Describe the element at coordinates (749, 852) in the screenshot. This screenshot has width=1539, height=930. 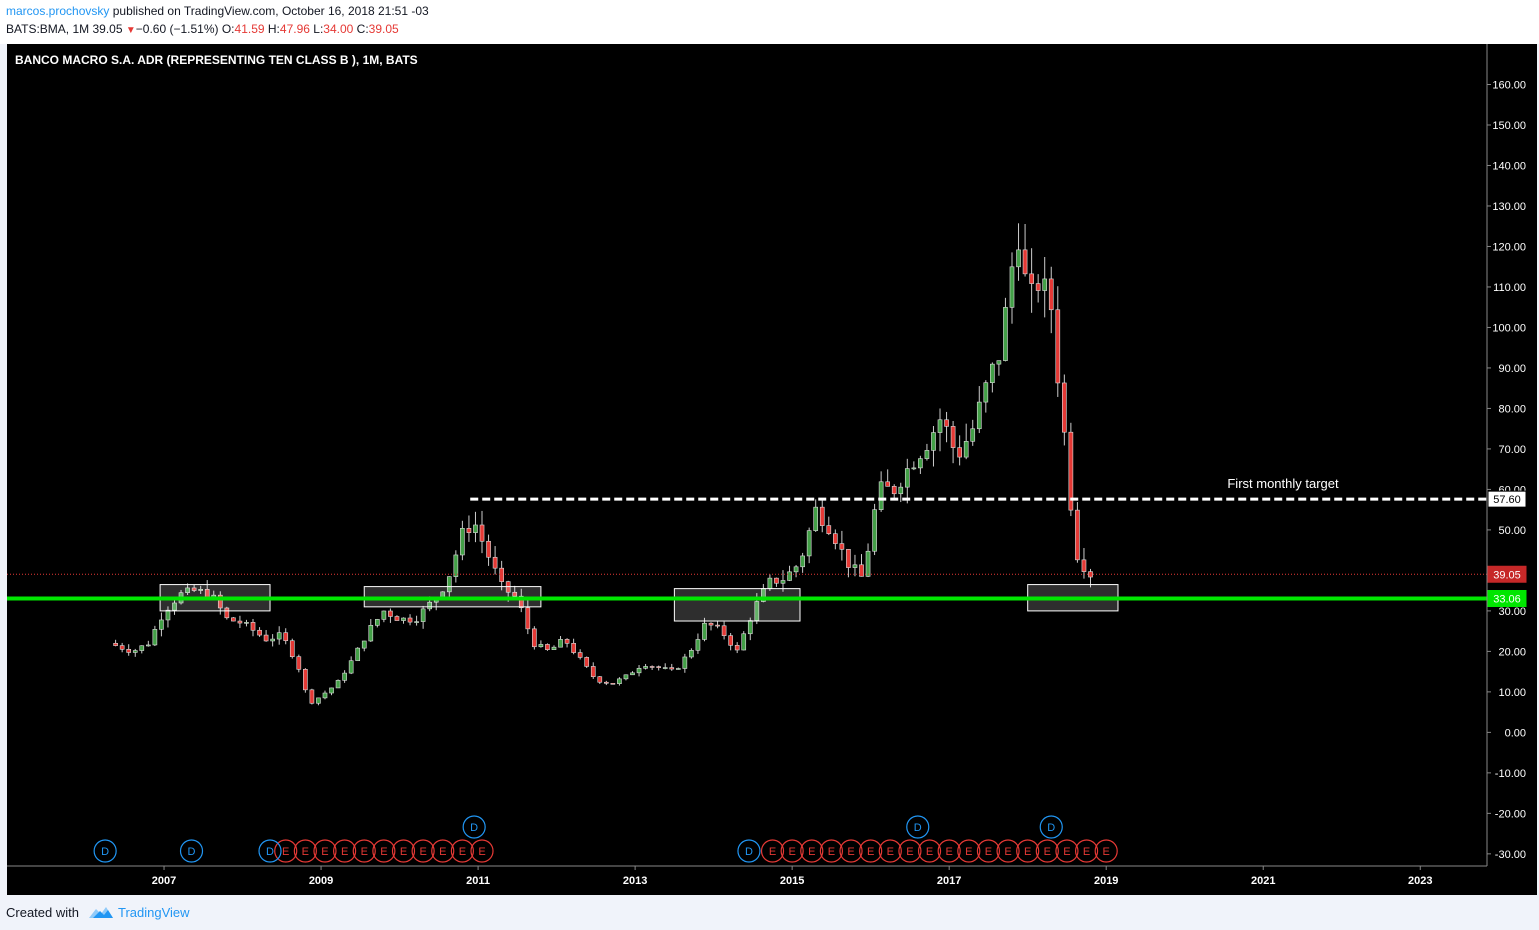
I see `dividend-badge-letter: D` at that location.